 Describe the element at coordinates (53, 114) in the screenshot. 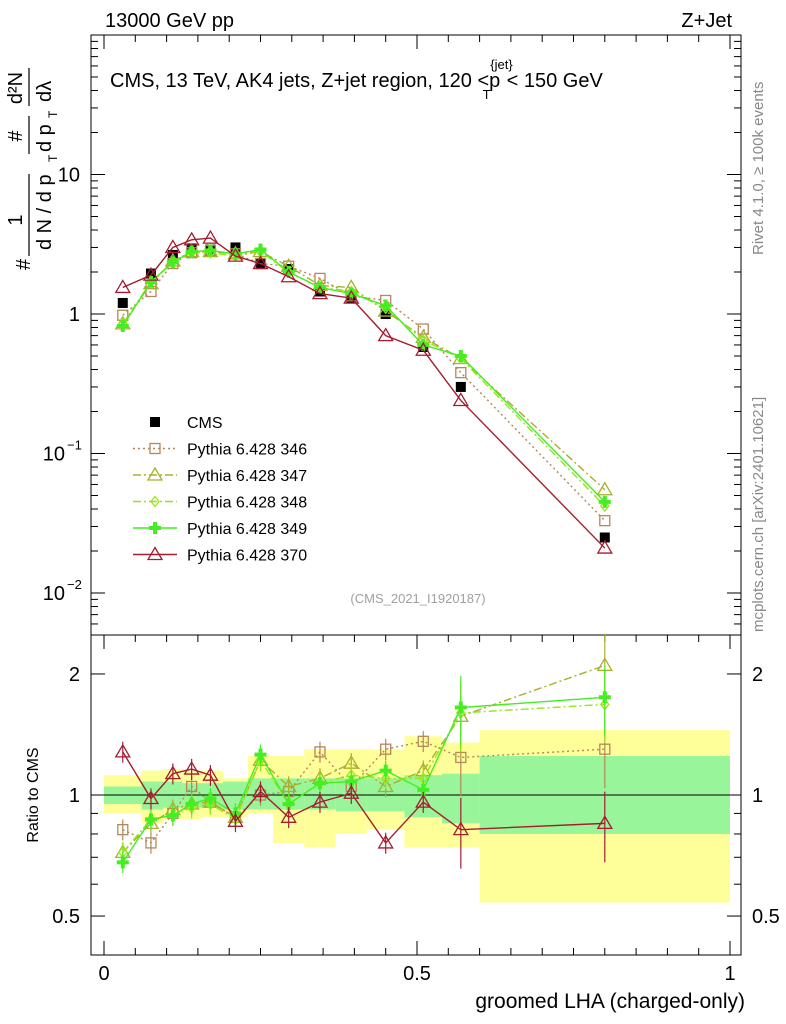

I see `ylabel-sub-t2: T` at that location.